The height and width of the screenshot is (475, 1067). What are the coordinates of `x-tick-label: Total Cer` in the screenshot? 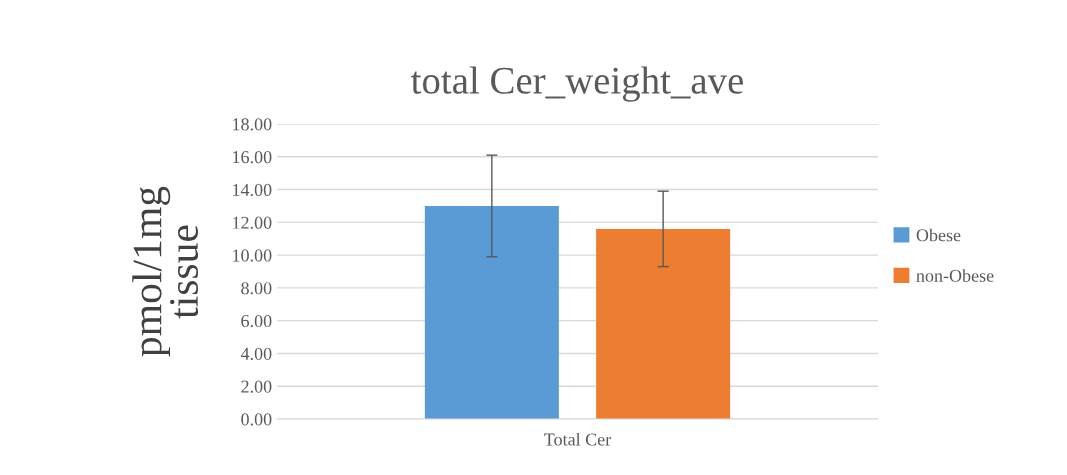 It's located at (578, 439).